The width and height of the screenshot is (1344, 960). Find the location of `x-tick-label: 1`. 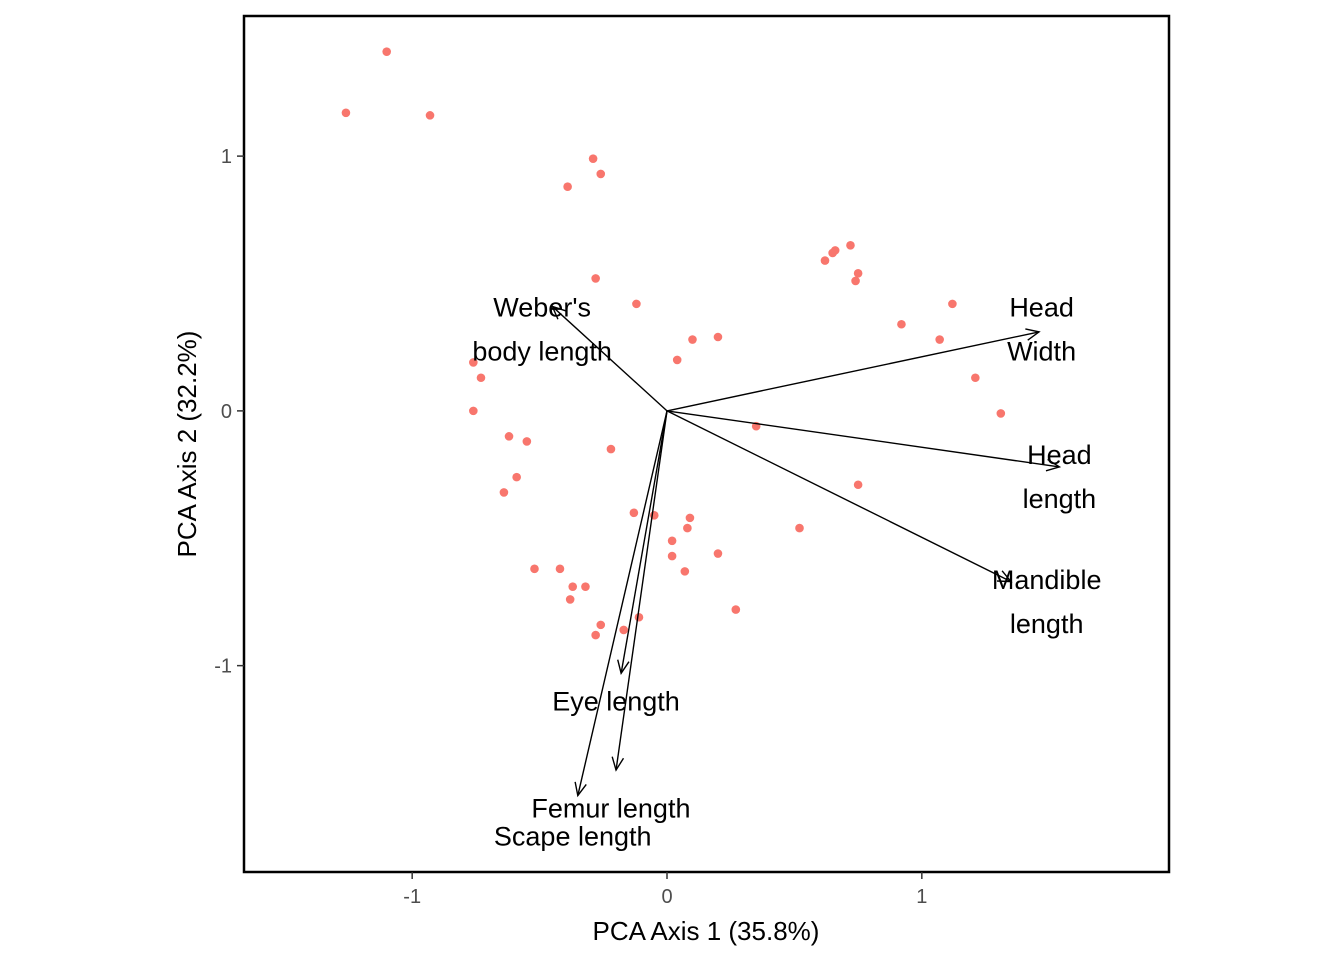

x-tick-label: 1 is located at coordinates (921, 897).